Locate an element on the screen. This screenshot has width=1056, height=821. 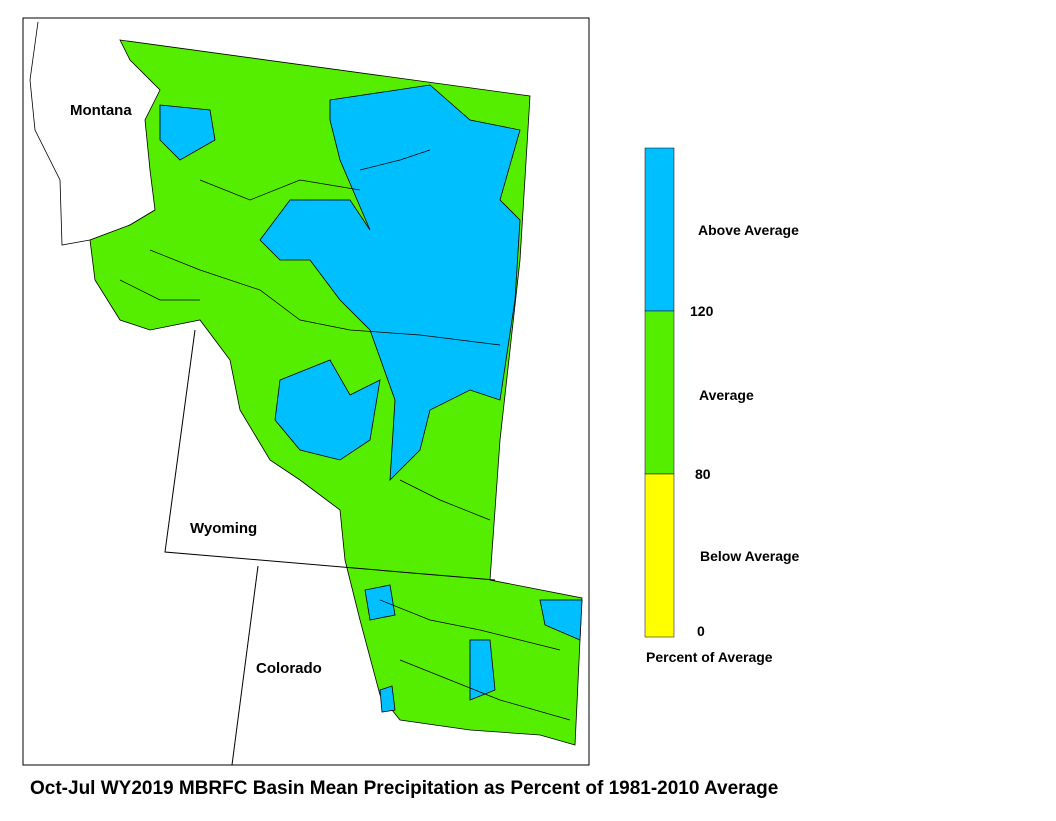
colorado-border is located at coordinates (245, 665).